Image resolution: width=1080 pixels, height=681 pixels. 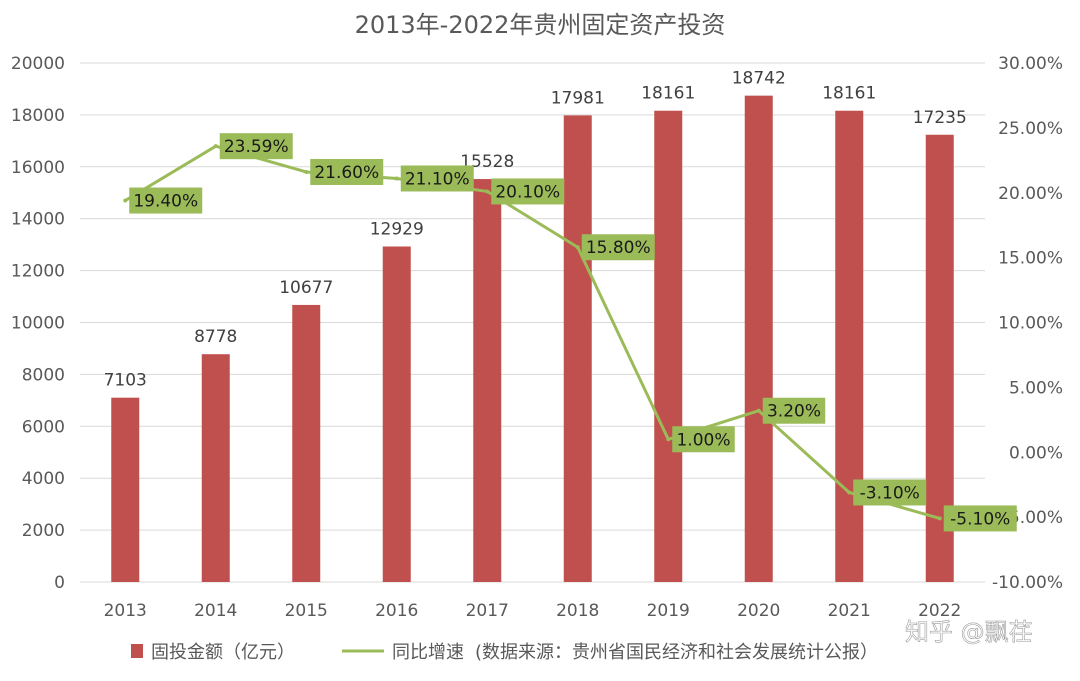 What do you see at coordinates (137, 651) in the screenshot?
I see `legend-bar-swatch` at bounding box center [137, 651].